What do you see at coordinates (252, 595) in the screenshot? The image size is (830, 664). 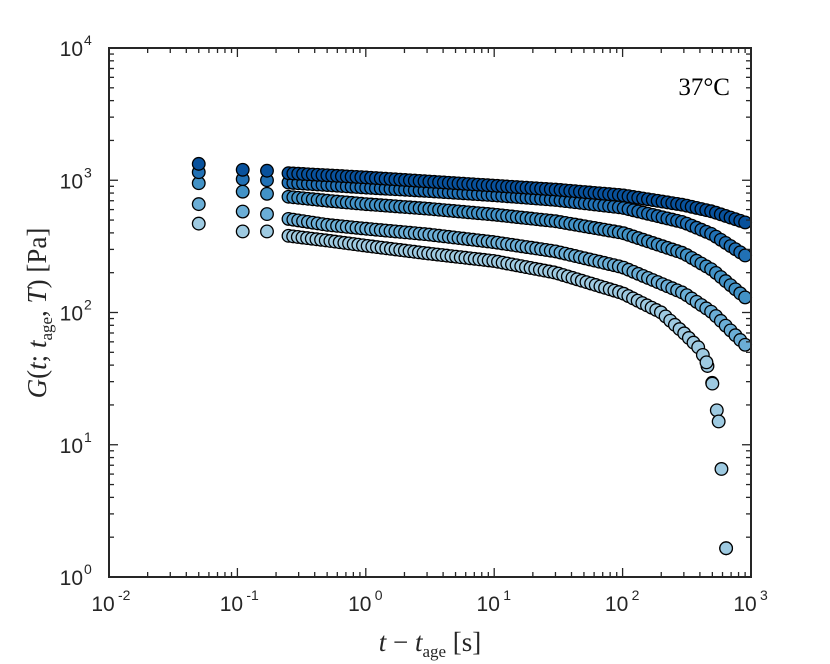 I see `x-tick-exponent: -1` at bounding box center [252, 595].